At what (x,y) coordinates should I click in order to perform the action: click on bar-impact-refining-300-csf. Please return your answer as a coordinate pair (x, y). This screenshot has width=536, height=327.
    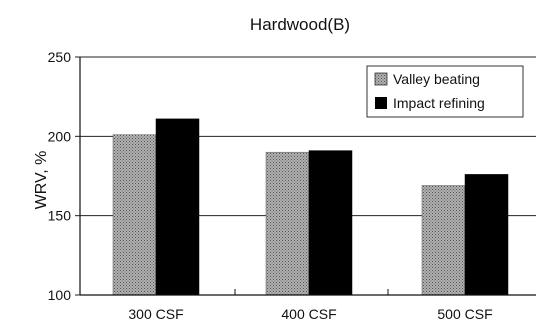
    Looking at the image, I should click on (177, 207).